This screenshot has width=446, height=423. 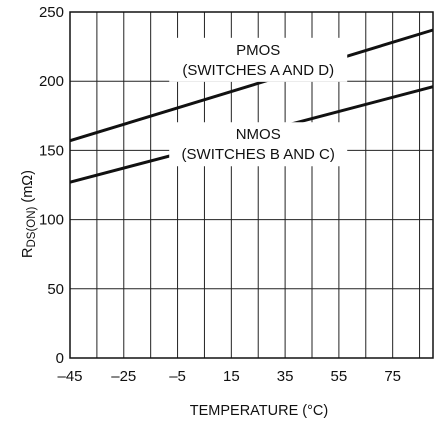 What do you see at coordinates (55, 289) in the screenshot?
I see `y-tick-label: 50` at bounding box center [55, 289].